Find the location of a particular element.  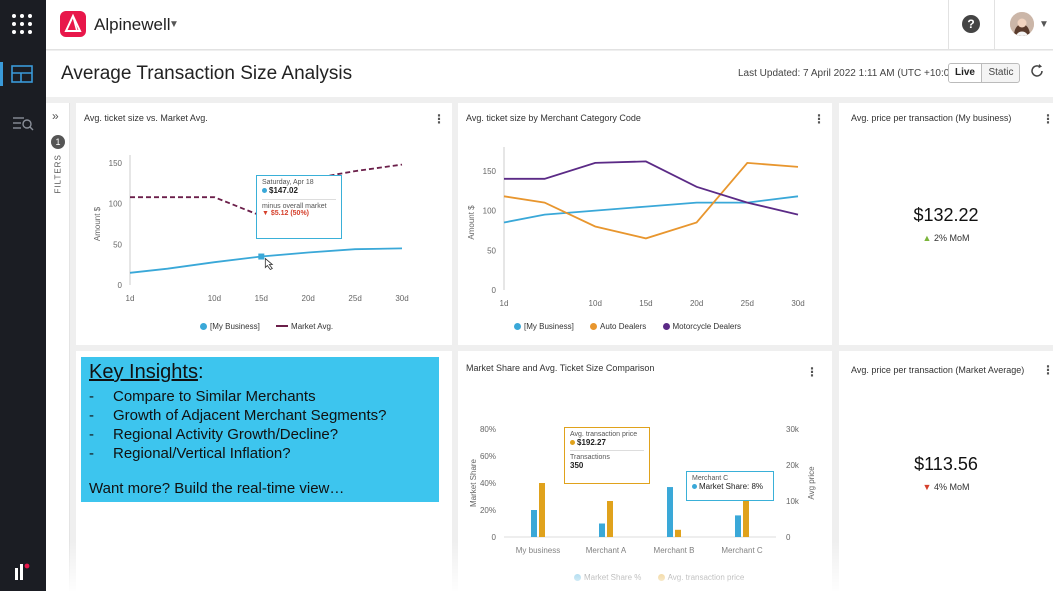

live-button: Live is located at coordinates (965, 73).